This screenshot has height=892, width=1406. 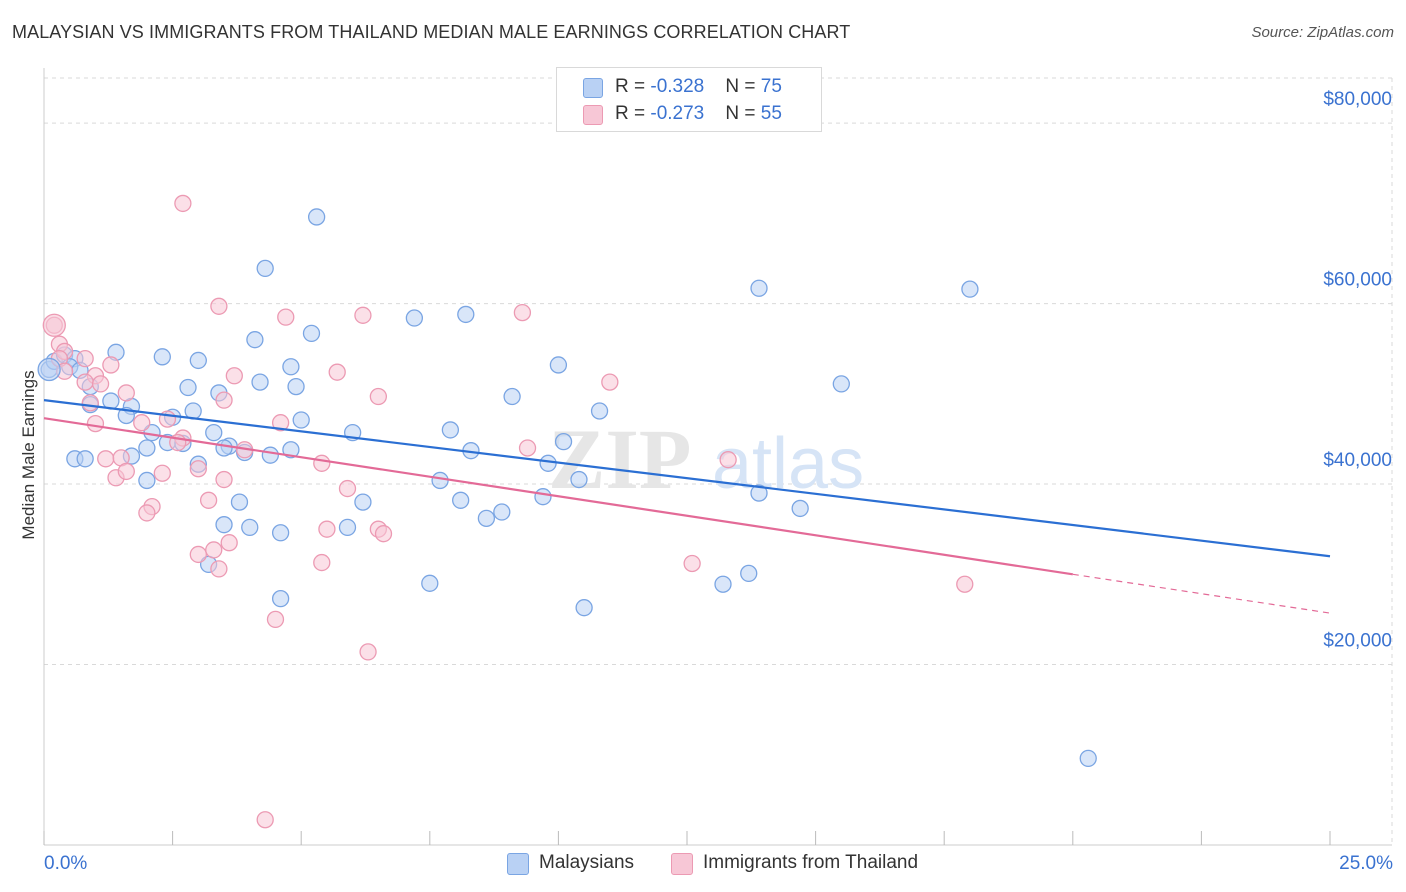 I want to click on malaysian-point-large, so click(x=49, y=369).